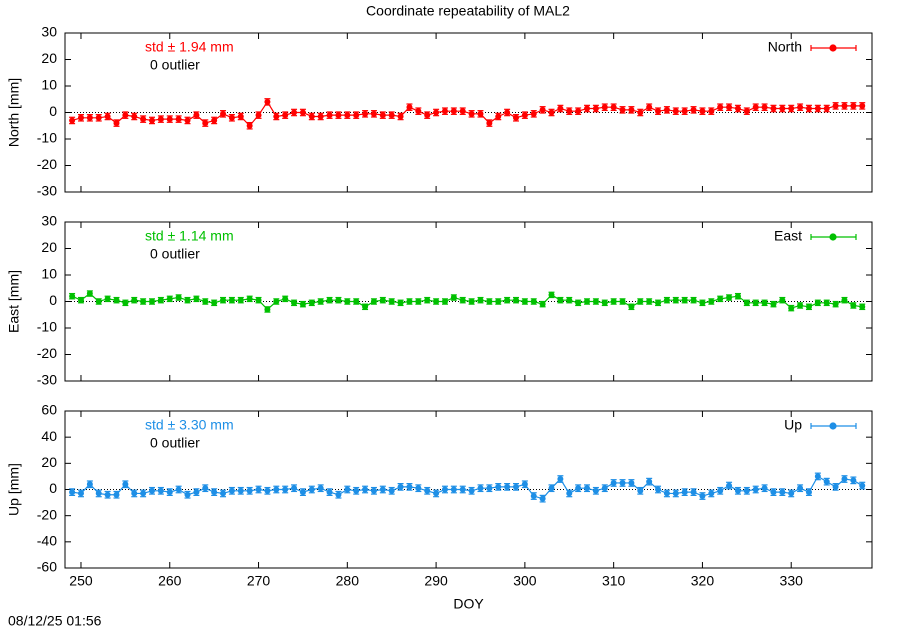  I want to click on annotation: std ± 1.94 mm, so click(189, 47).